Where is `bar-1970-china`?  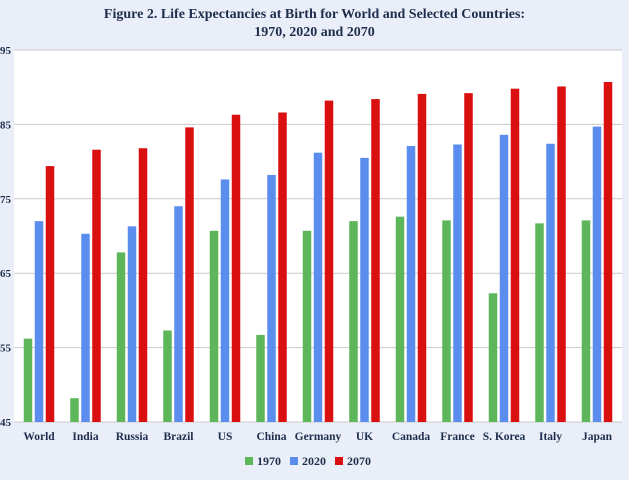
bar-1970-china is located at coordinates (260, 378).